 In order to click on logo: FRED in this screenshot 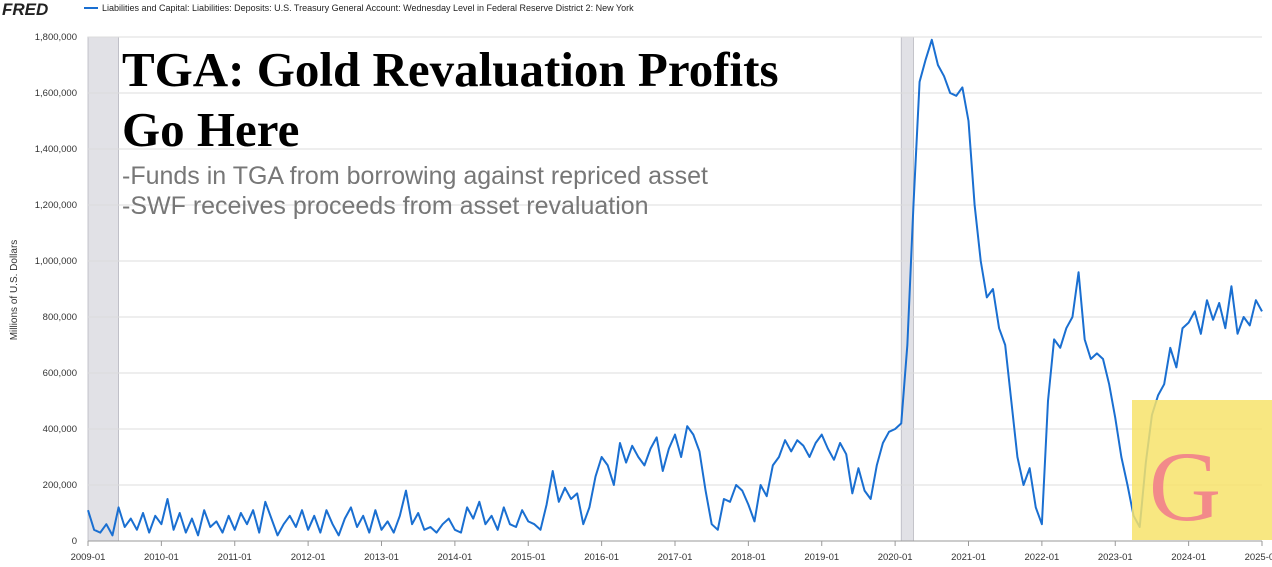, I will do `click(25, 9)`.